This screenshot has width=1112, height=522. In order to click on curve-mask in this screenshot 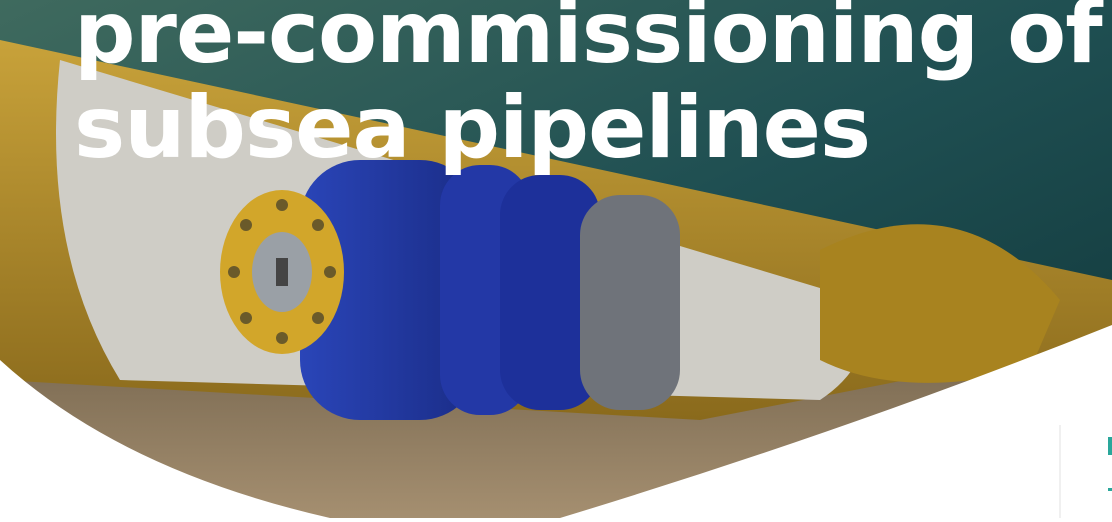, I will do `click(165, 439)`.